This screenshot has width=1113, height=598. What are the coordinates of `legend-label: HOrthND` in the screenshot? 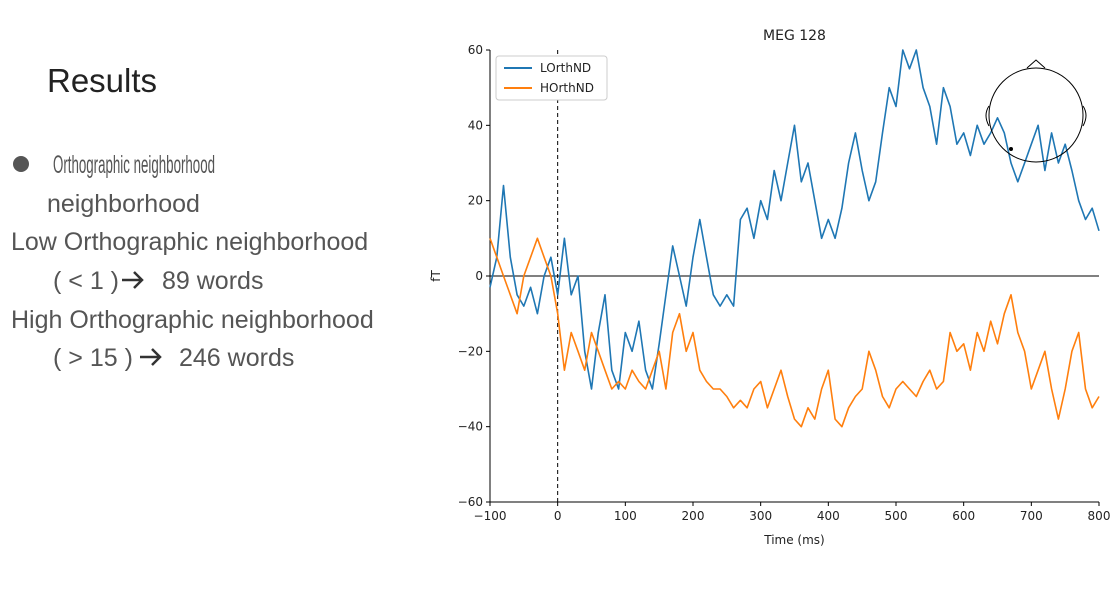 It's located at (567, 88).